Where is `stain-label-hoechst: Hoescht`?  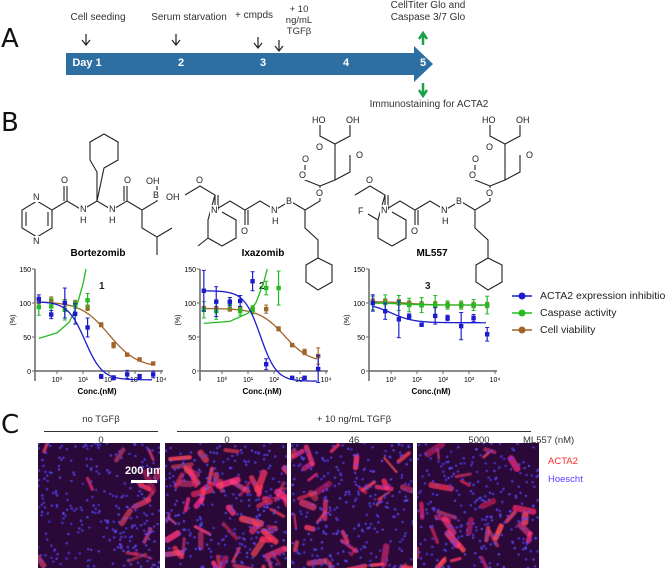
stain-label-hoechst: Hoescht is located at coordinates (565, 479).